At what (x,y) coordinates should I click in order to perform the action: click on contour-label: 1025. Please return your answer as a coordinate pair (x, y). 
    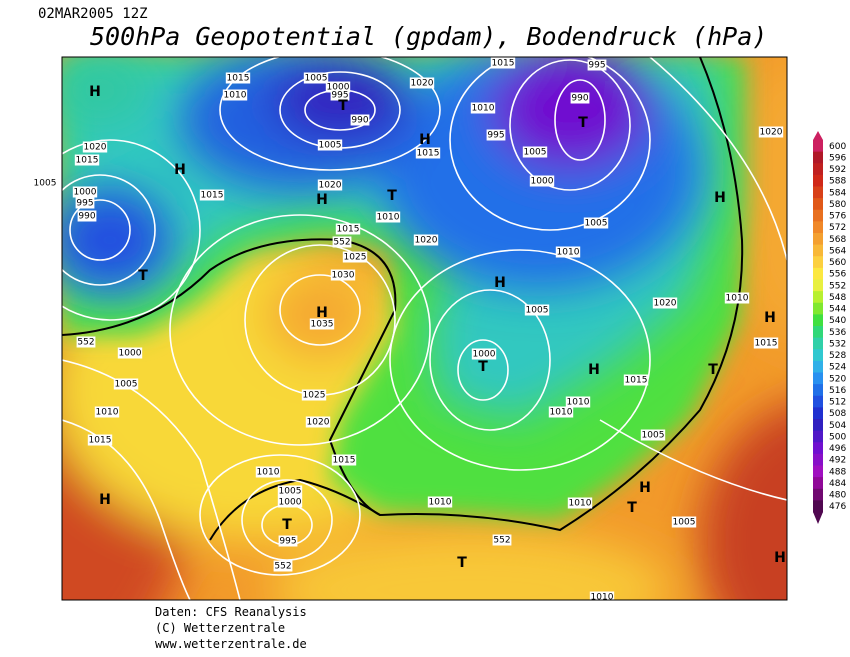
    Looking at the image, I should click on (314, 396).